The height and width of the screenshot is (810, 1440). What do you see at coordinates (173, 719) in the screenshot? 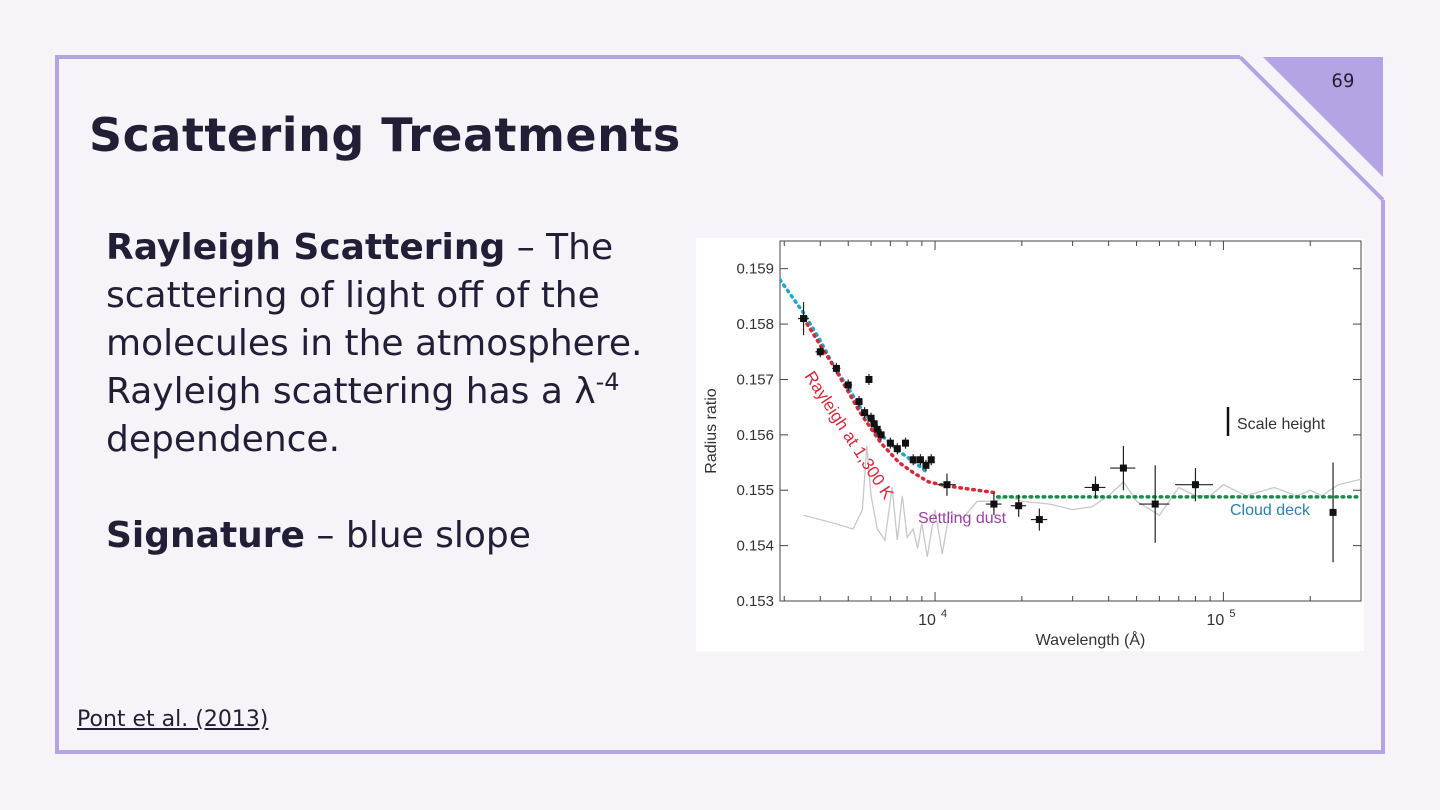
I see `citation-link: Pont et al. (2013)` at bounding box center [173, 719].